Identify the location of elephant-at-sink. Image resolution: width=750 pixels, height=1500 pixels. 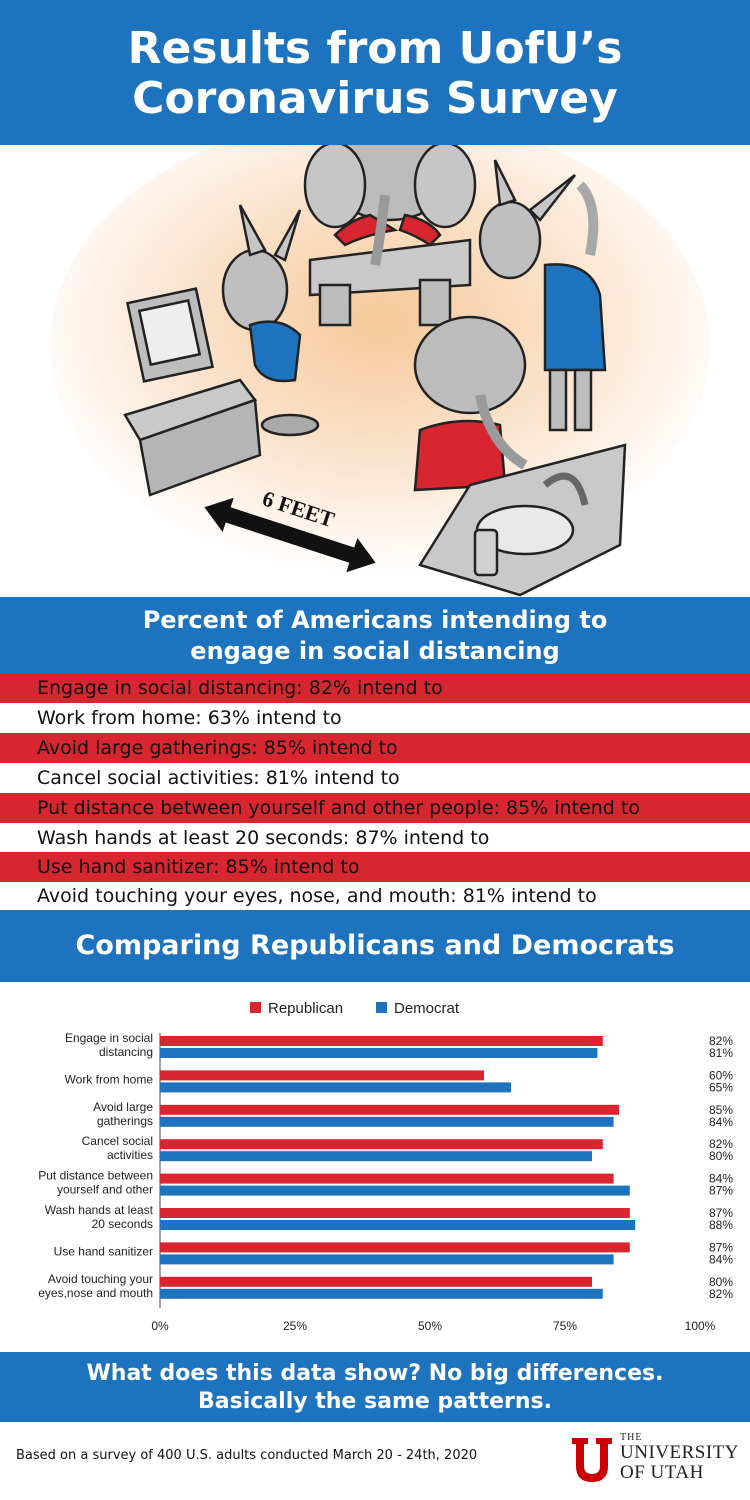
(520, 456).